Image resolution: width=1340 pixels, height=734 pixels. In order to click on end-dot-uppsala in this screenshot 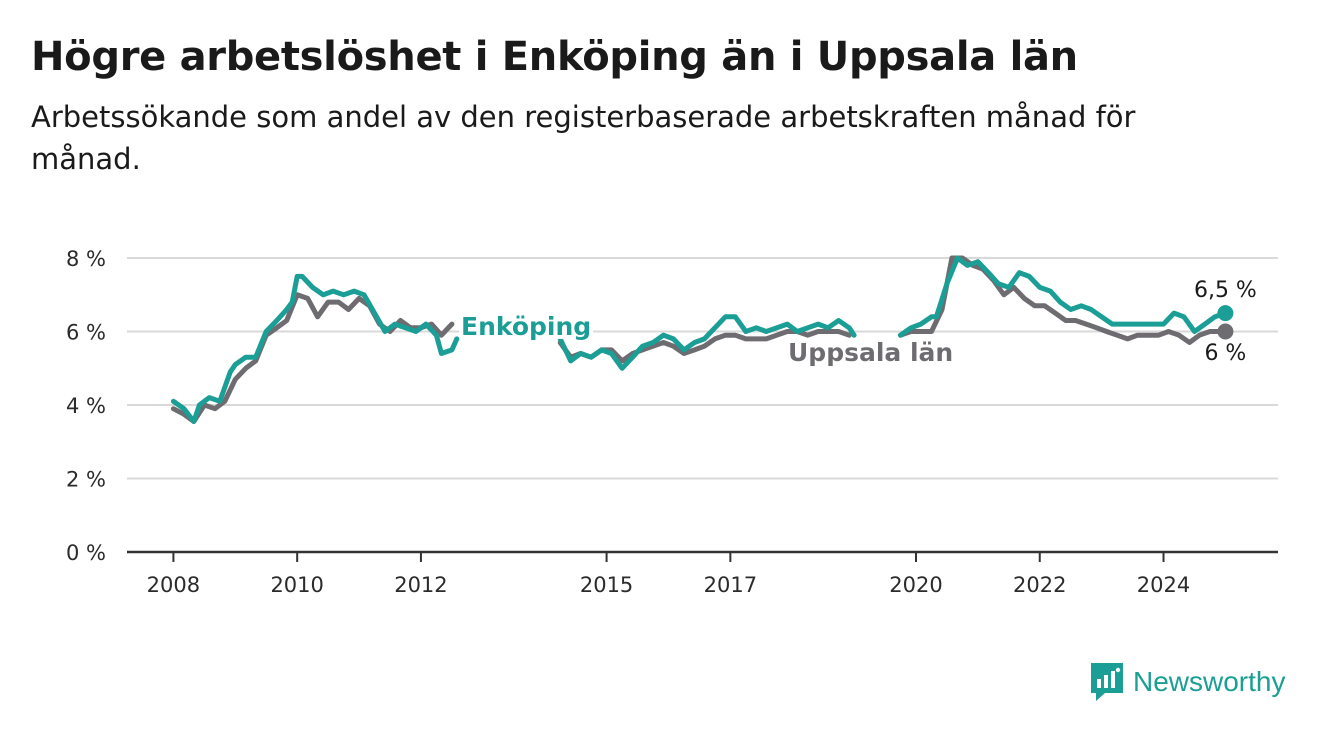, I will do `click(1225, 331)`.